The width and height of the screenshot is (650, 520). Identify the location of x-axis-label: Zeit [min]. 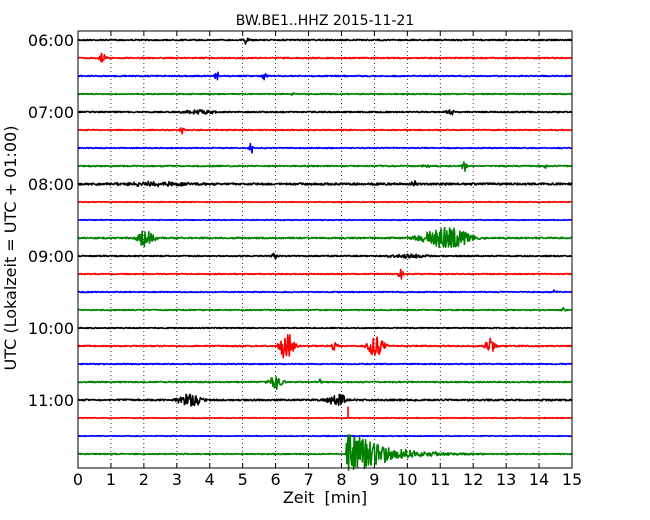
(325, 497).